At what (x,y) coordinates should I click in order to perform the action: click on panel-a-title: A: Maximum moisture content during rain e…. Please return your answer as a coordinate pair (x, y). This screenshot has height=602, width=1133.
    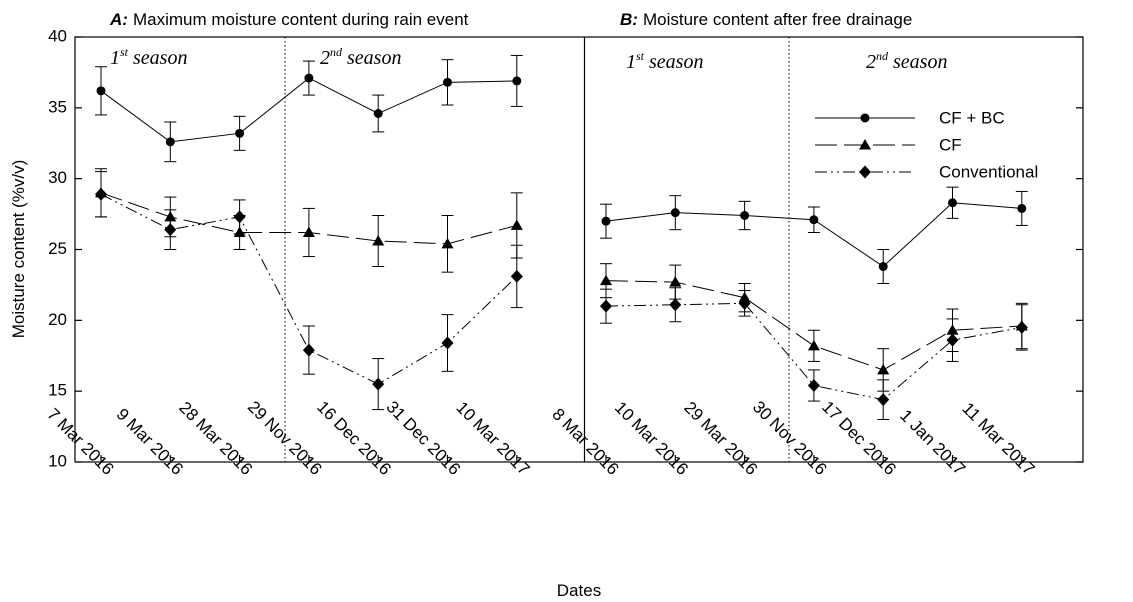
    Looking at the image, I should click on (289, 19).